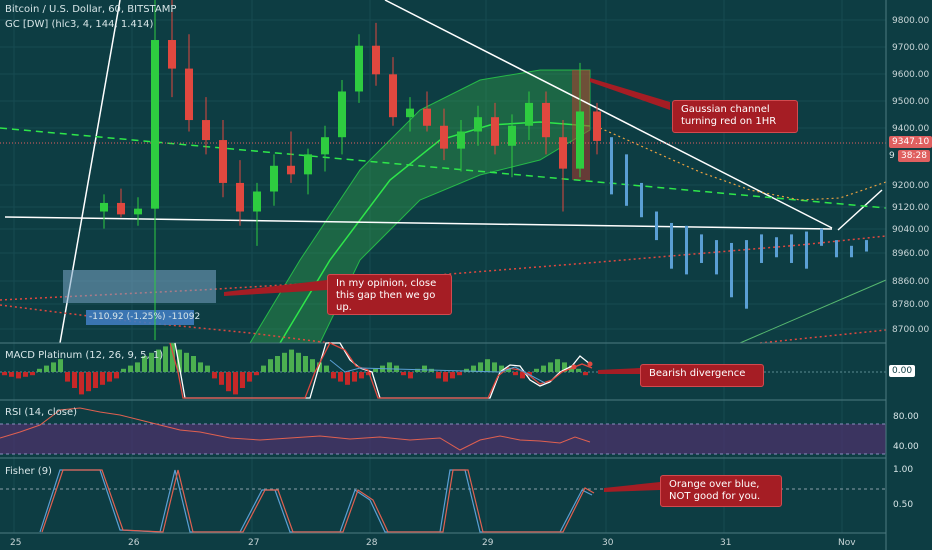  I want to click on rsi-pane, so click(443, 431).